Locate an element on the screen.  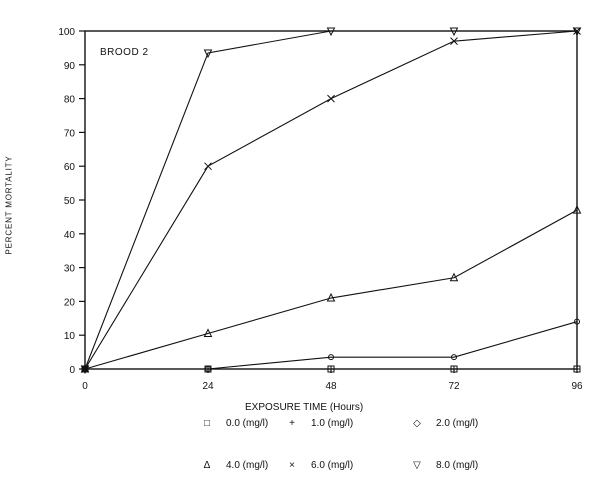
x-marker-icon: × is located at coordinates (292, 465).